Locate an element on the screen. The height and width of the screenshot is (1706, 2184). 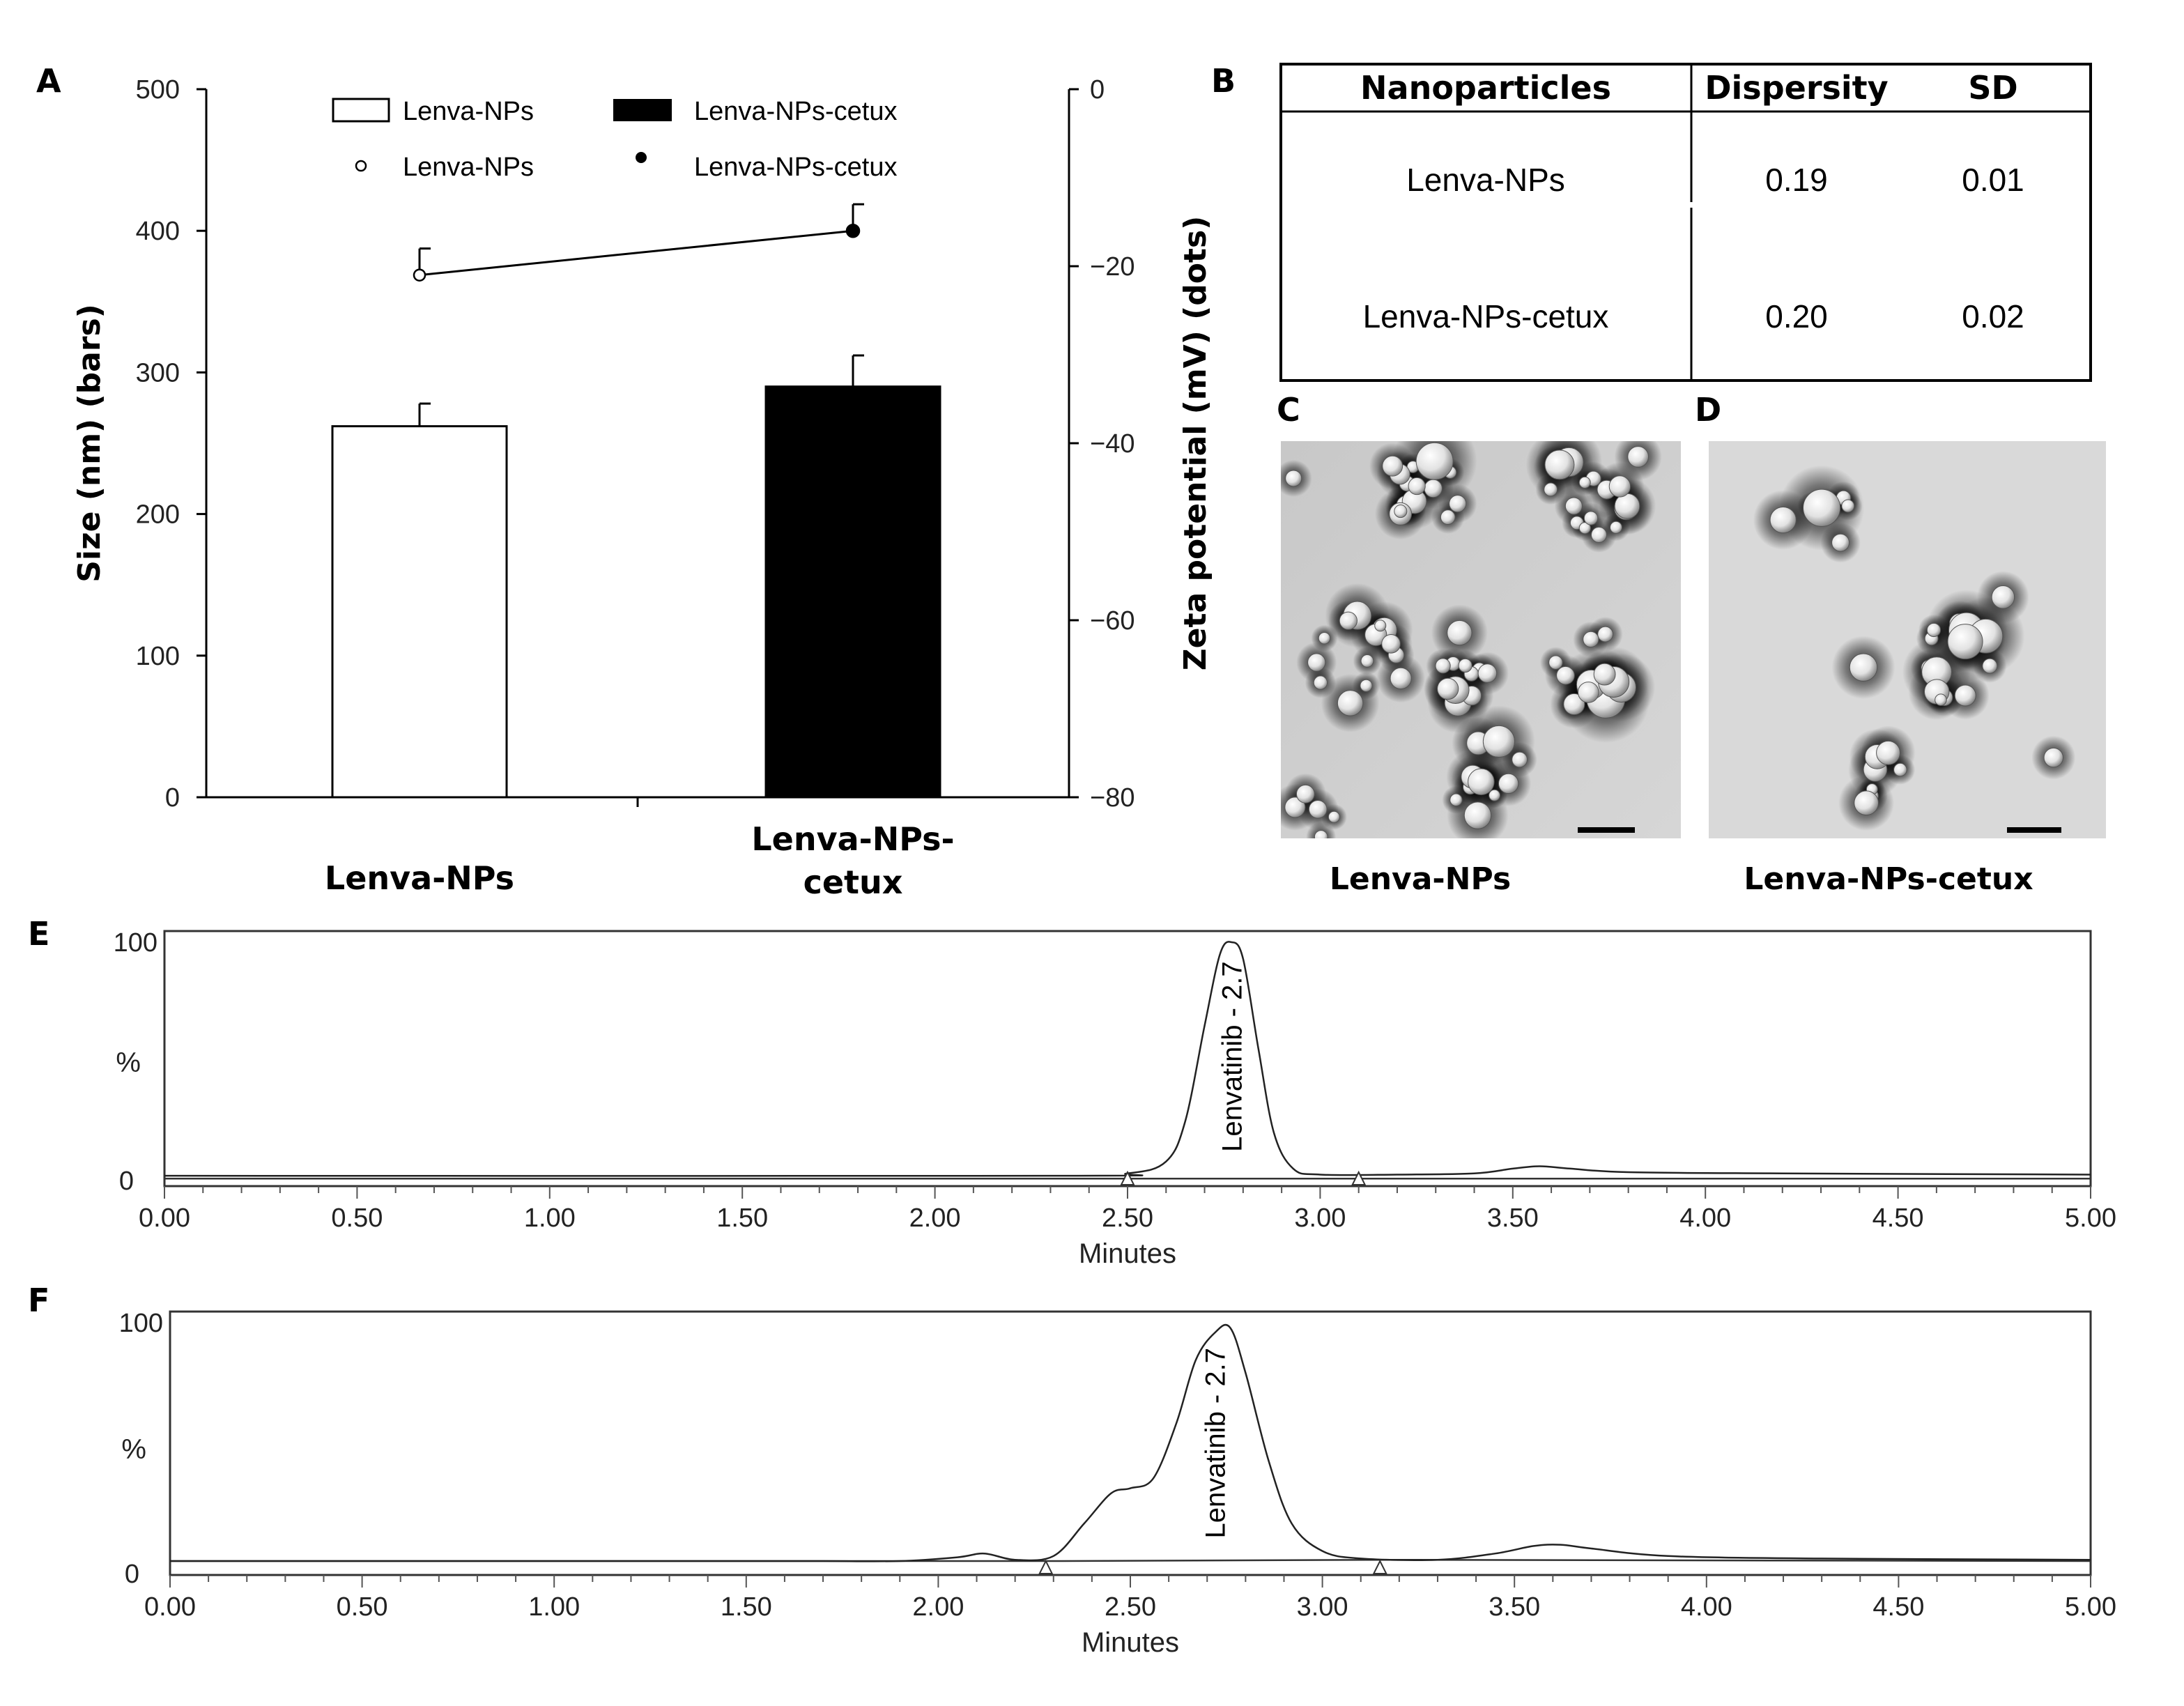
x-tick-label: 4.00 is located at coordinates (1706, 1607).